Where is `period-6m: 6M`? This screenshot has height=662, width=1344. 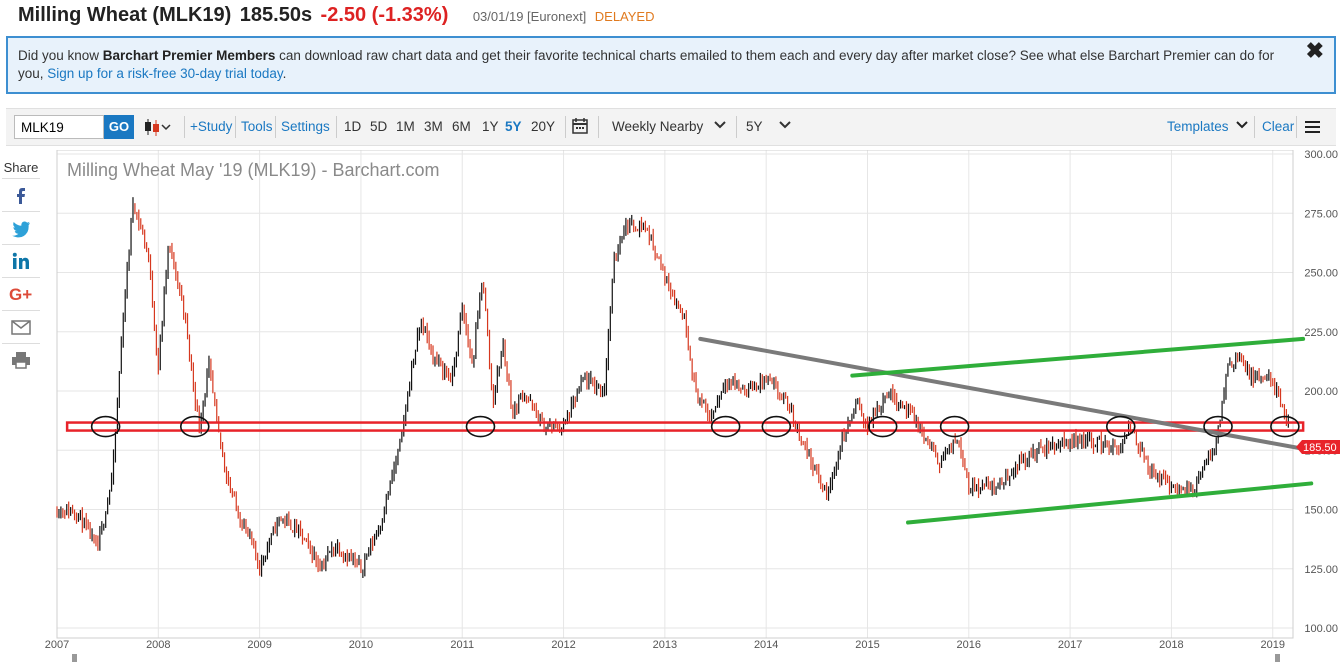 period-6m: 6M is located at coordinates (461, 126).